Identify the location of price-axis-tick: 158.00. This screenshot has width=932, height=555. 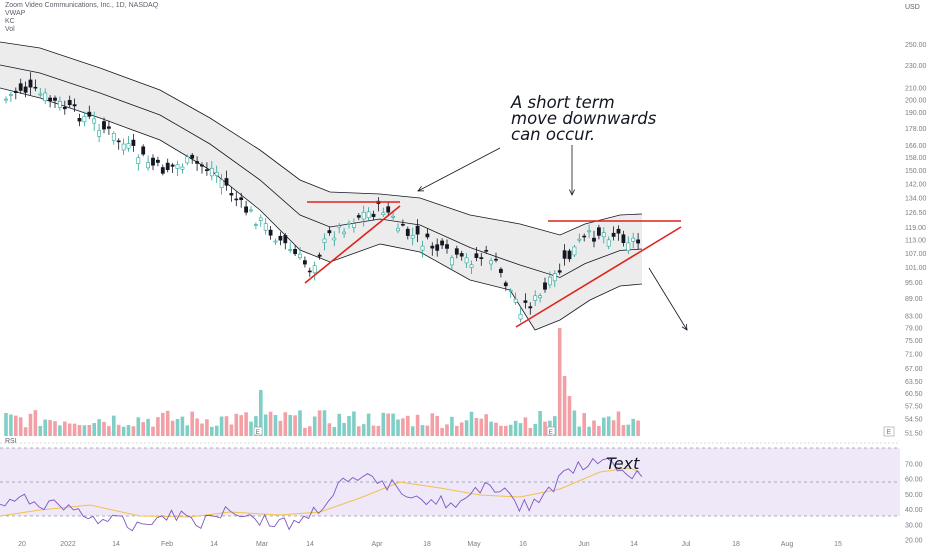
(916, 158).